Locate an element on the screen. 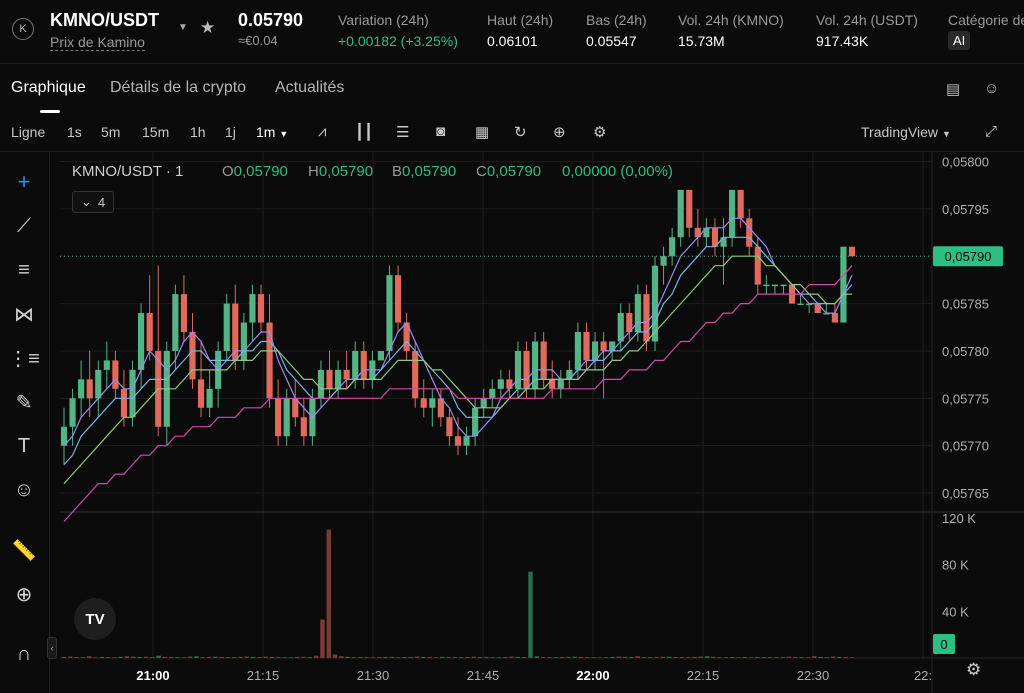 This screenshot has height=693, width=1024. interval-5m: 5m is located at coordinates (111, 132).